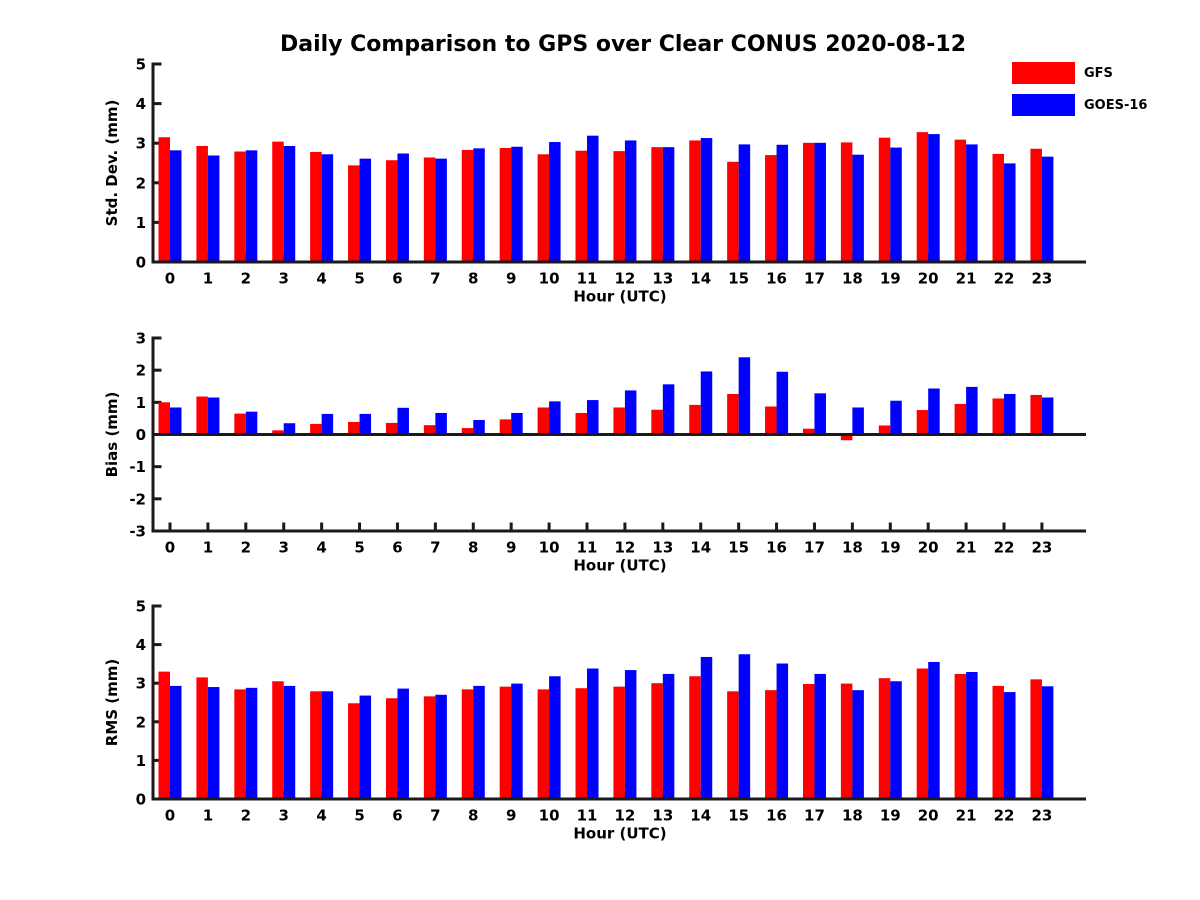 Image resolution: width=1200 pixels, height=900 pixels. Describe the element at coordinates (112, 702) in the screenshot. I see `y-axis-label: RMS (mm)` at that location.